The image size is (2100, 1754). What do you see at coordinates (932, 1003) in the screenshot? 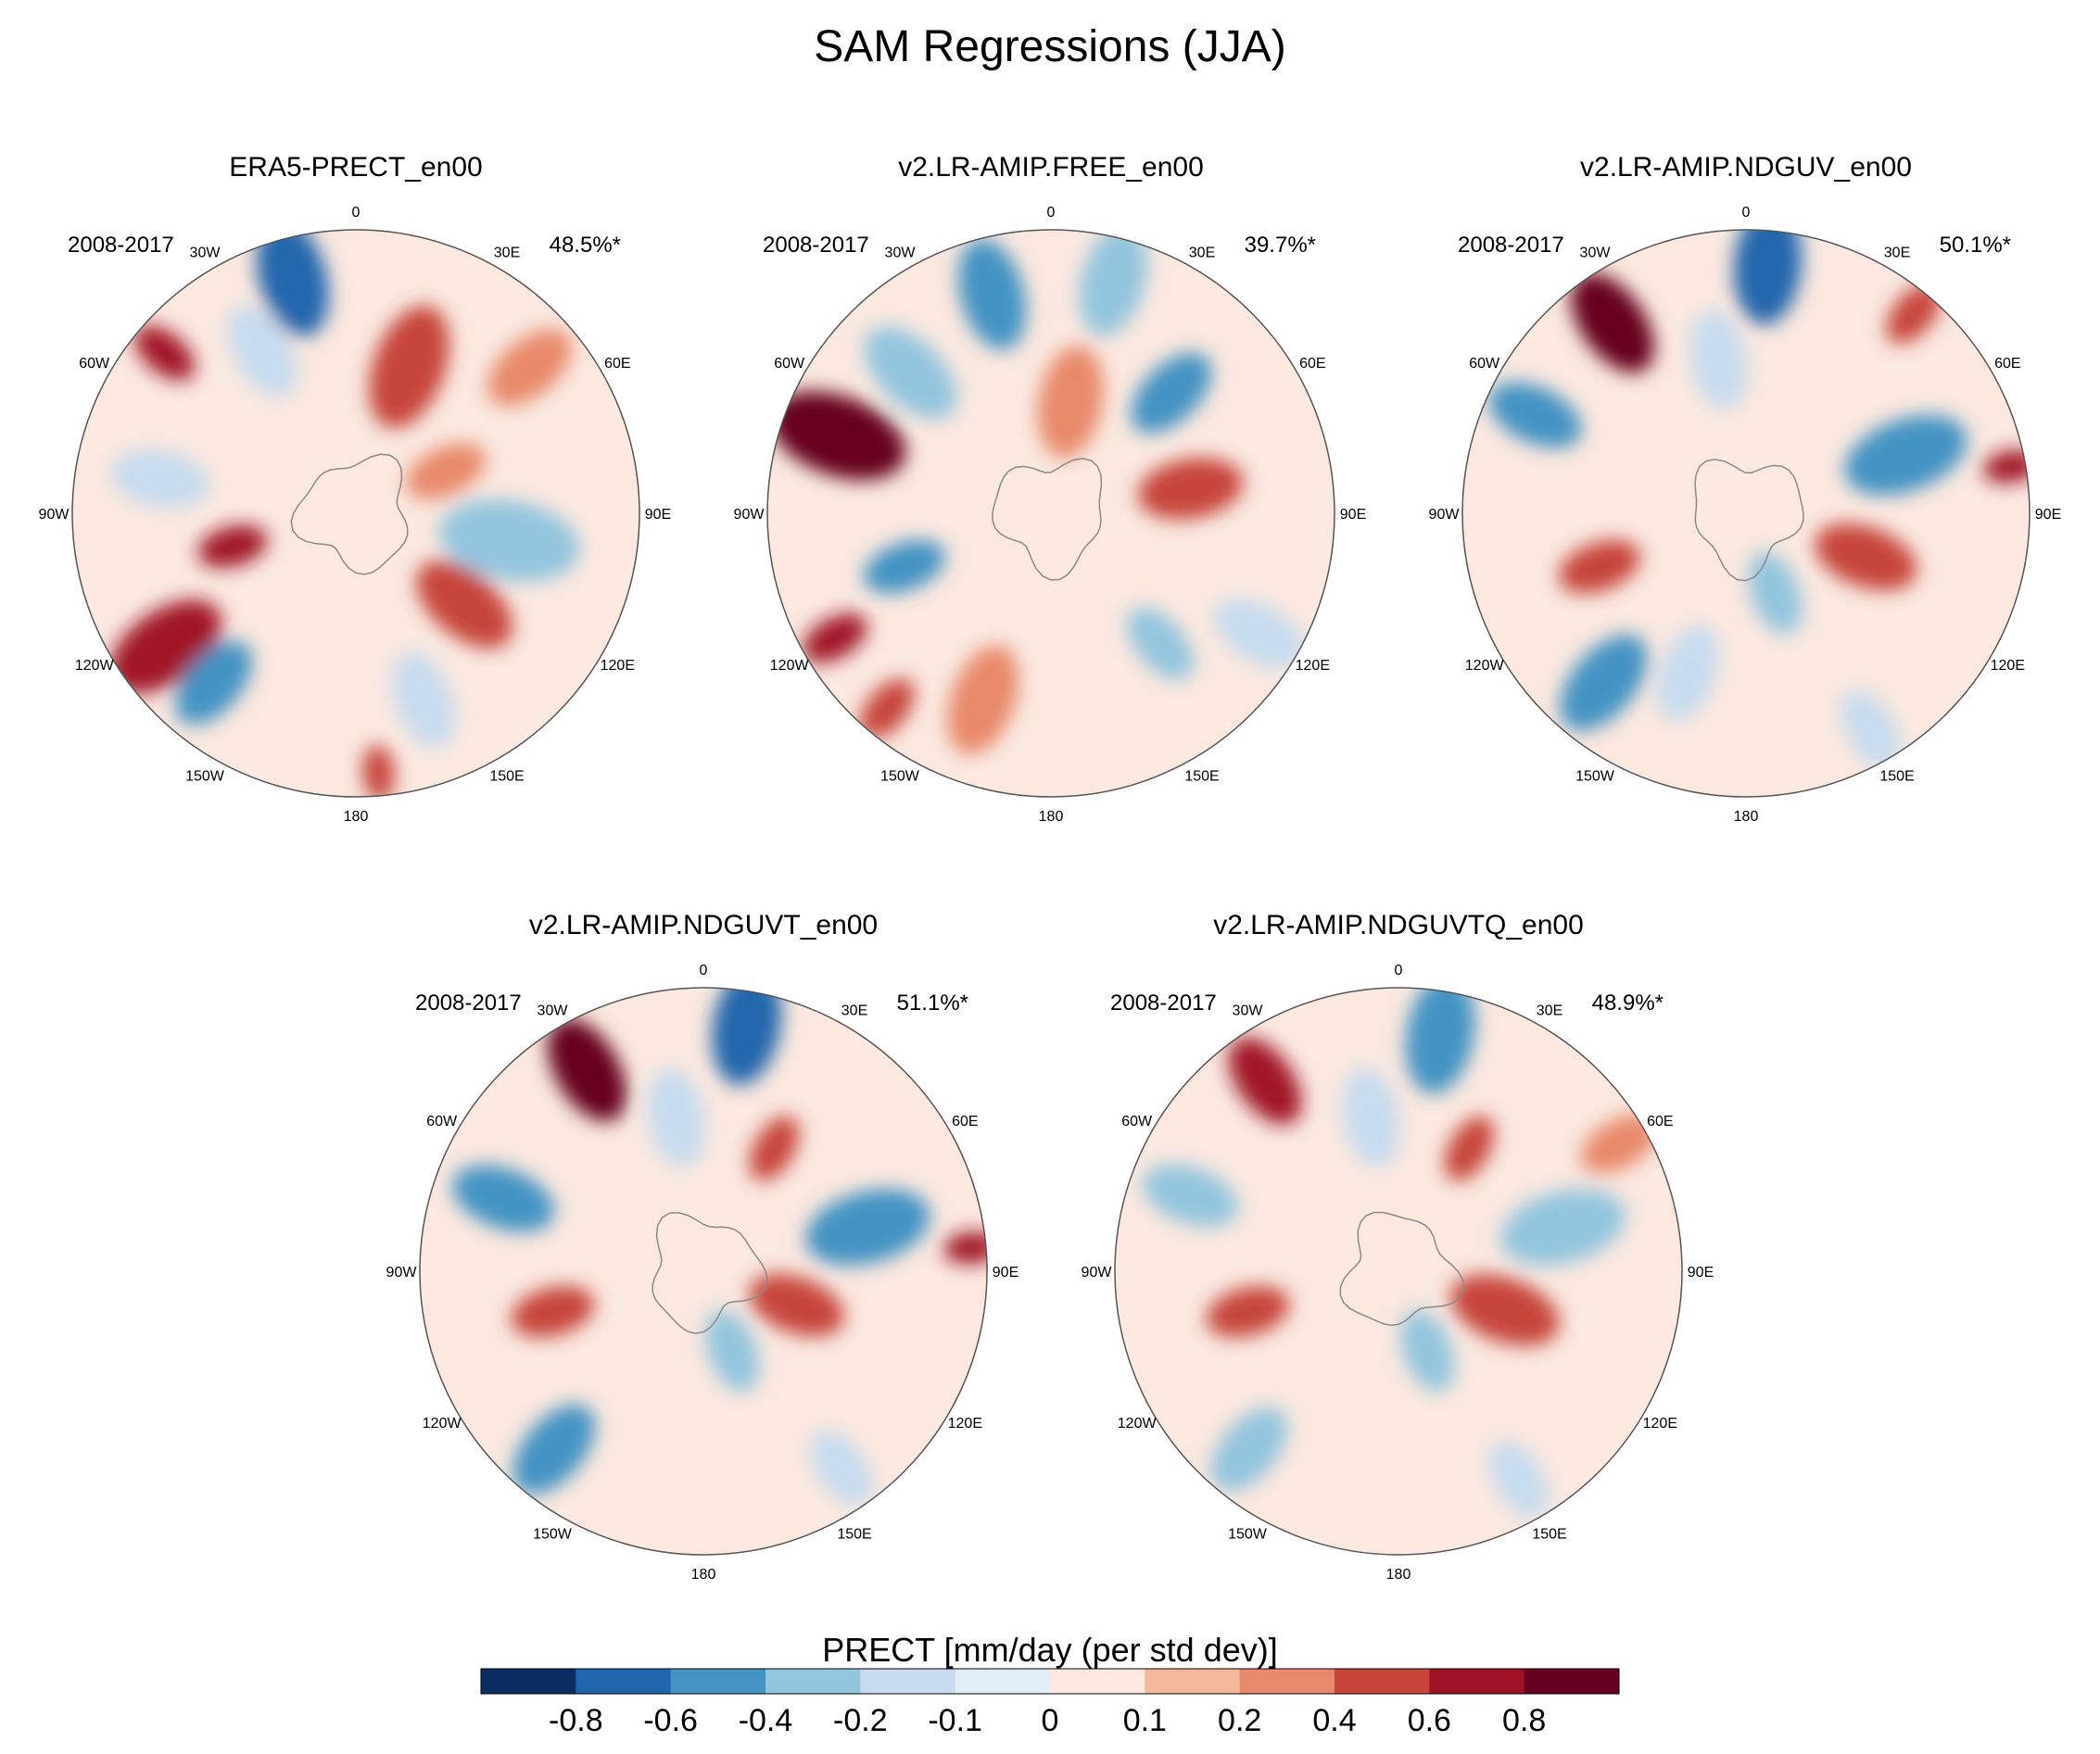
I see `variance-label: 51.1%*` at bounding box center [932, 1003].